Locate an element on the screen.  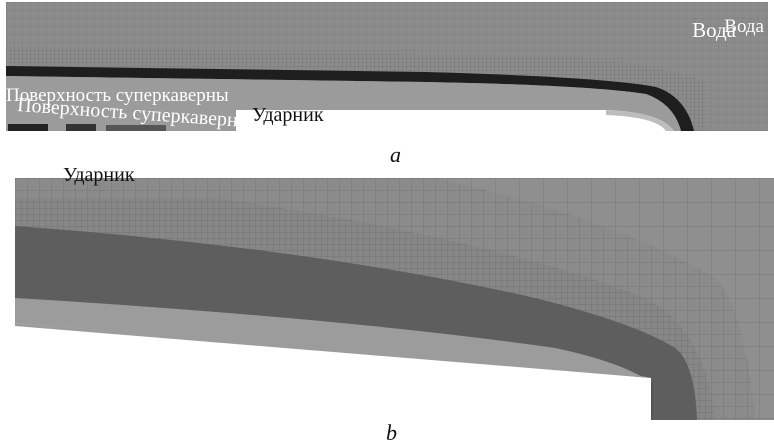
cavity-surface-label: Поверхность суперкаверны is located at coordinates (117, 95).